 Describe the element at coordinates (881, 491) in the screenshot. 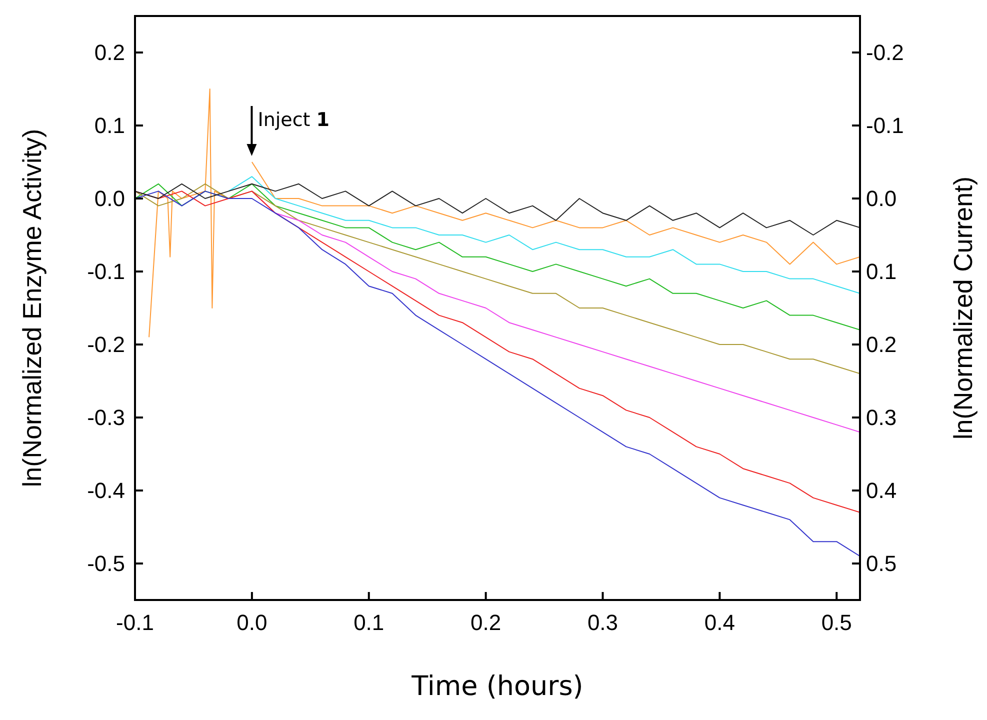

I see `y2-tick-label: 0.4` at that location.